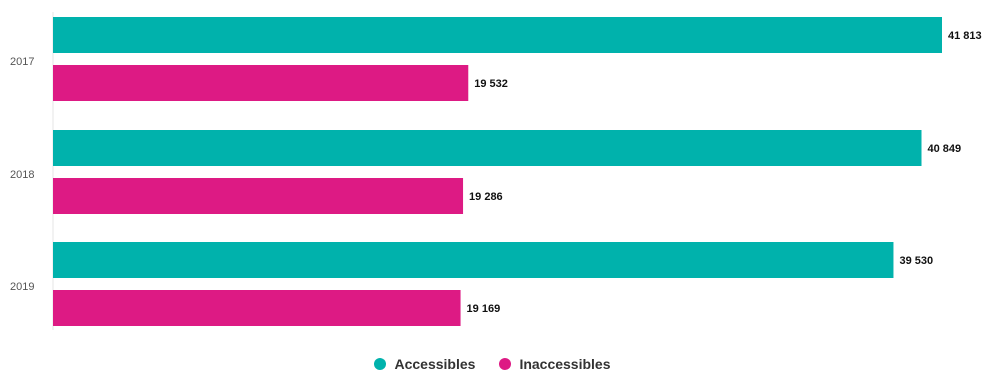 The image size is (985, 376). I want to click on legend: Accessibles Inaccessibles, so click(492, 364).